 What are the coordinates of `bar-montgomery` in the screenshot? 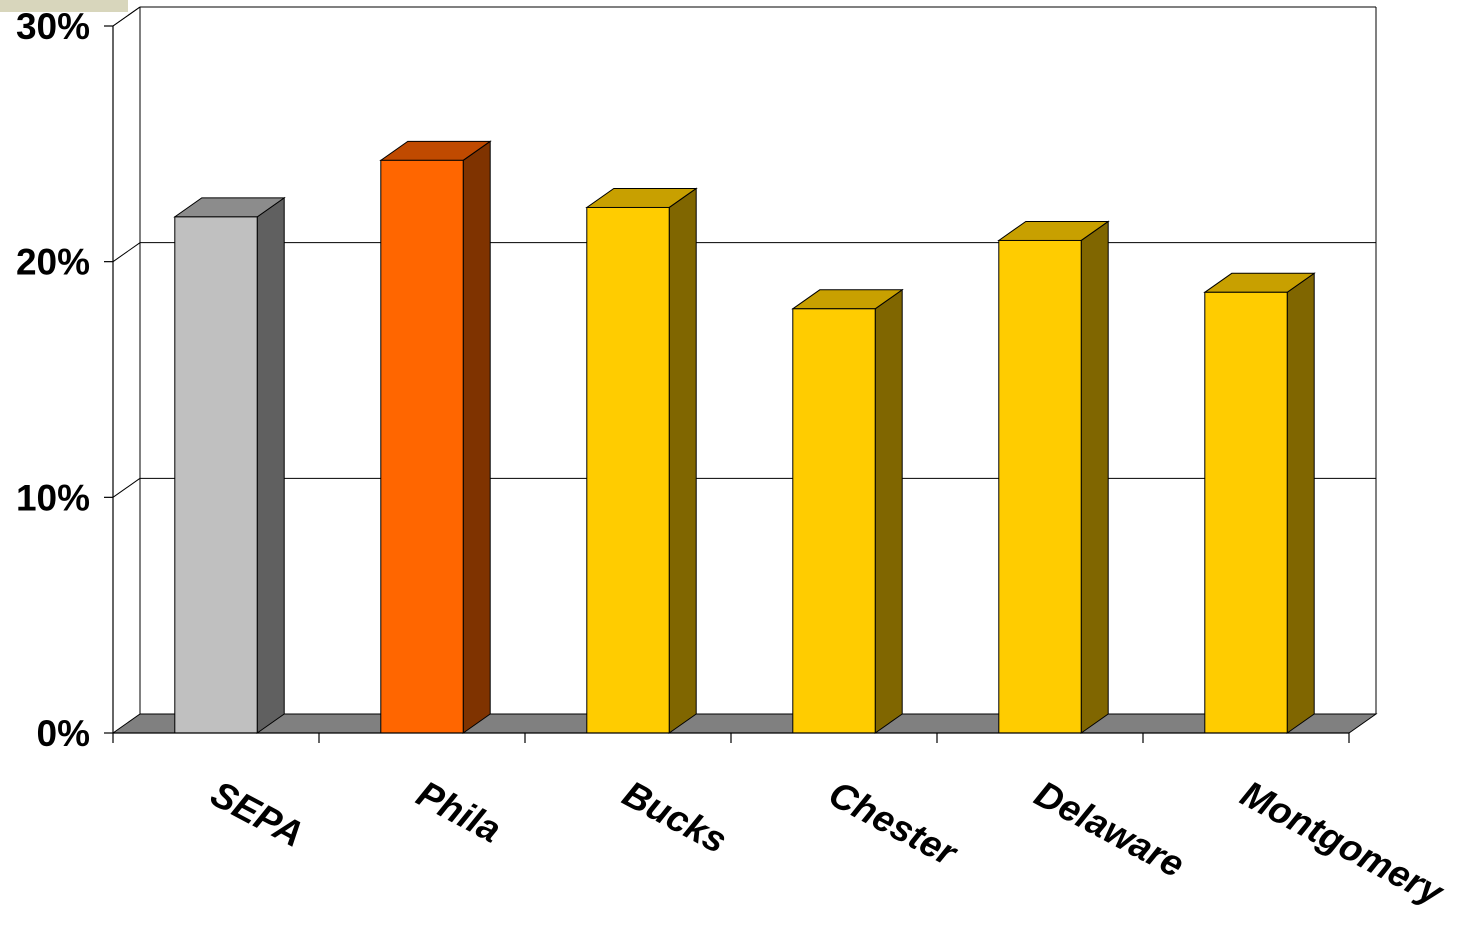 It's located at (1259, 503).